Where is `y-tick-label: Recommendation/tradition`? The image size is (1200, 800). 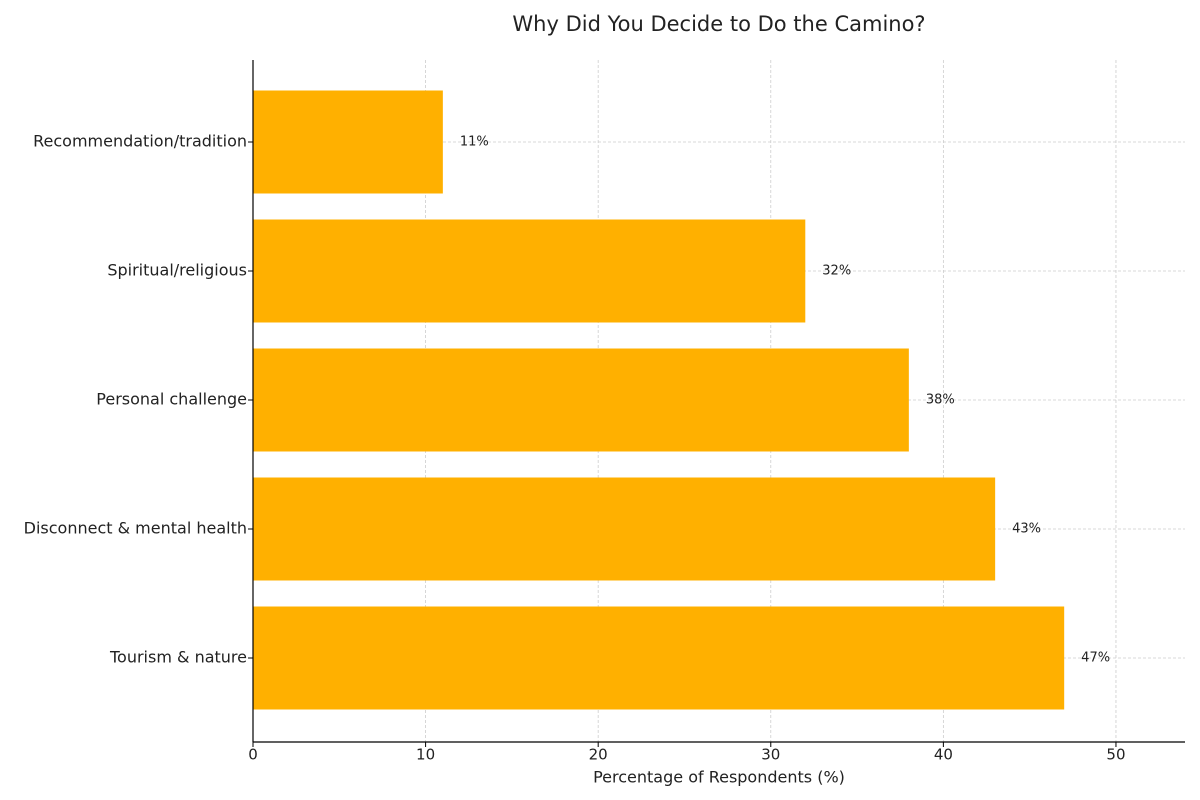
y-tick-label: Recommendation/tradition is located at coordinates (140, 141).